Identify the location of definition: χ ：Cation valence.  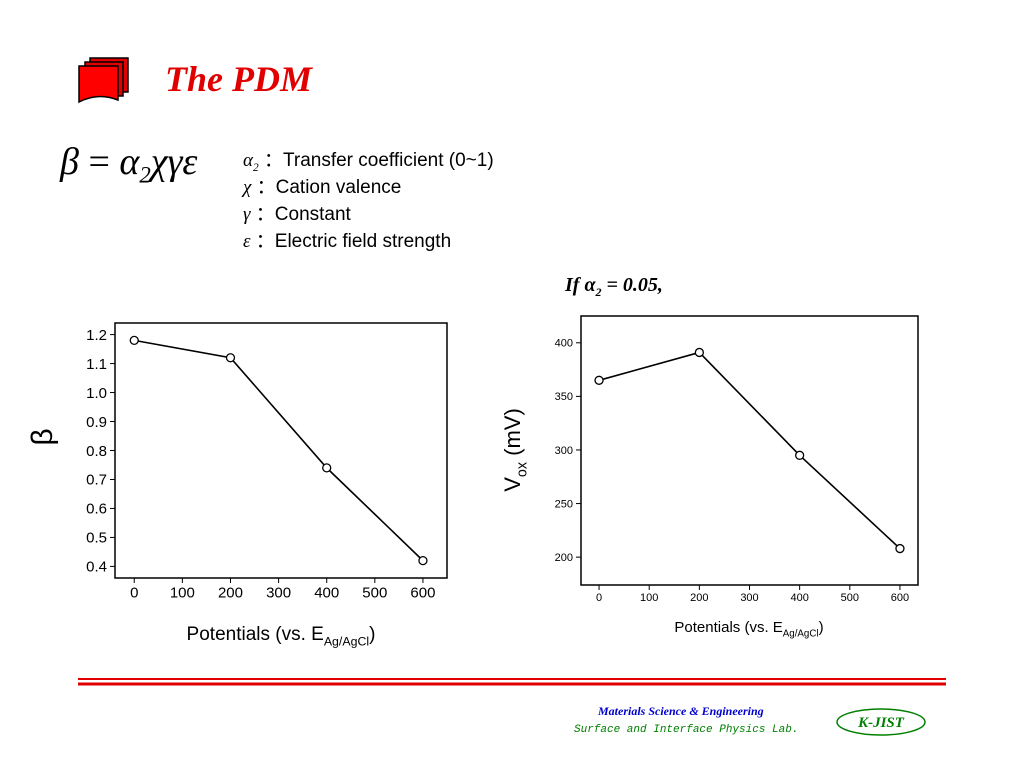
(322, 185).